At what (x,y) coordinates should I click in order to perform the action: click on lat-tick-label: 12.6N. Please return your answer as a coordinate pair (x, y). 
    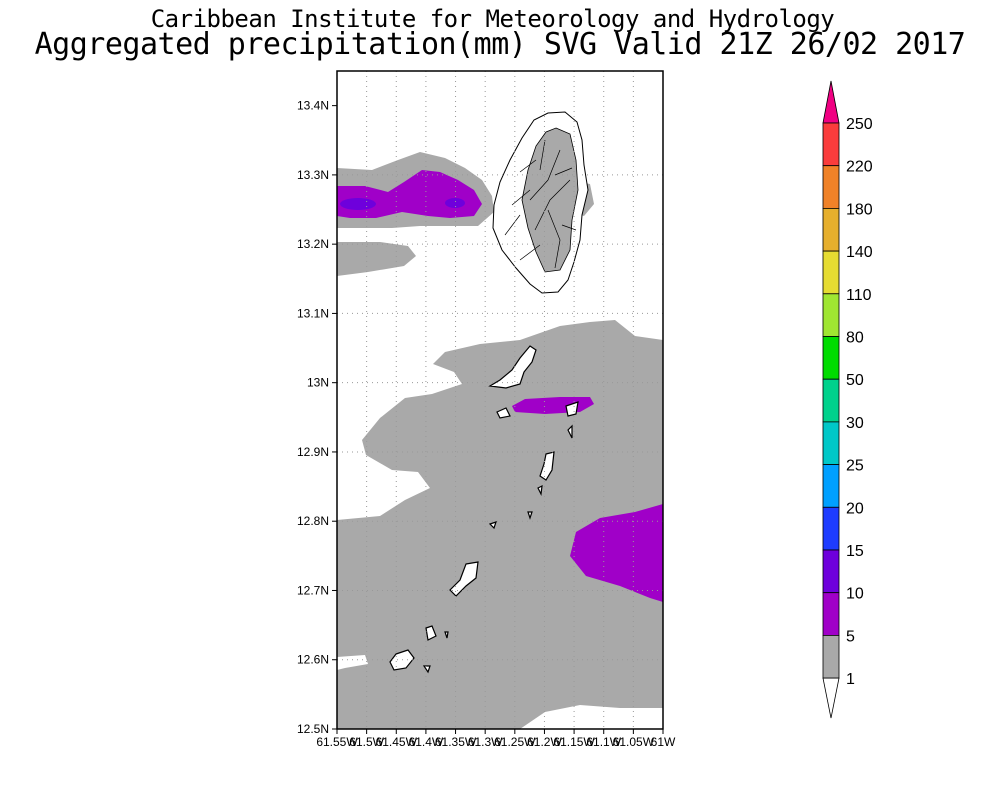
    Looking at the image, I should click on (313, 660).